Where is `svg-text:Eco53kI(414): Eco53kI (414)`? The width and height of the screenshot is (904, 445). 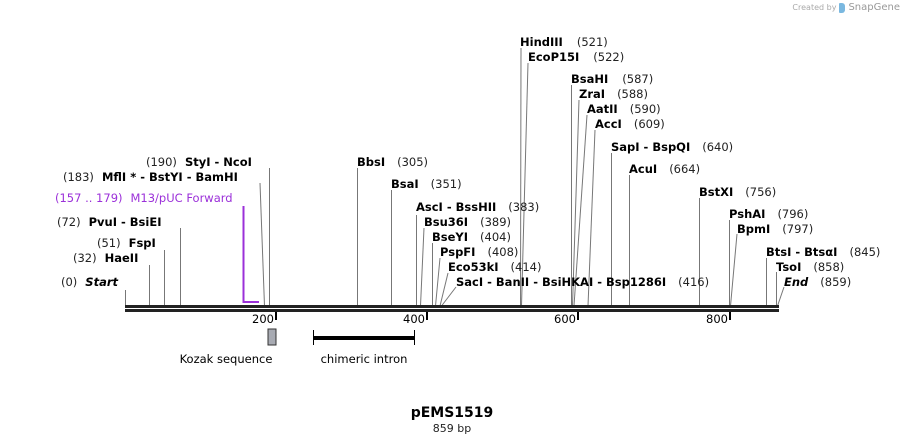 svg-text:Eco53kI(414): Eco53kI (414) is located at coordinates (494, 267).